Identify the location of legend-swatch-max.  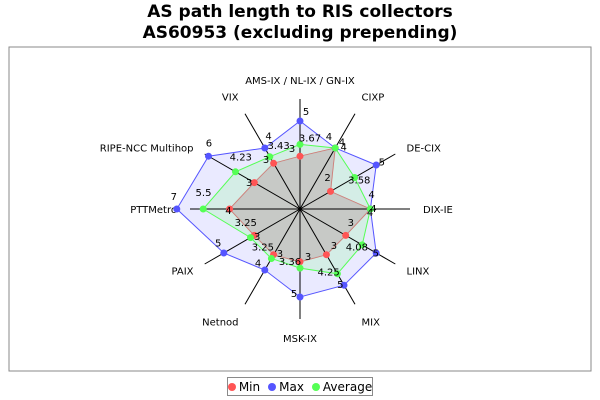
(272, 386).